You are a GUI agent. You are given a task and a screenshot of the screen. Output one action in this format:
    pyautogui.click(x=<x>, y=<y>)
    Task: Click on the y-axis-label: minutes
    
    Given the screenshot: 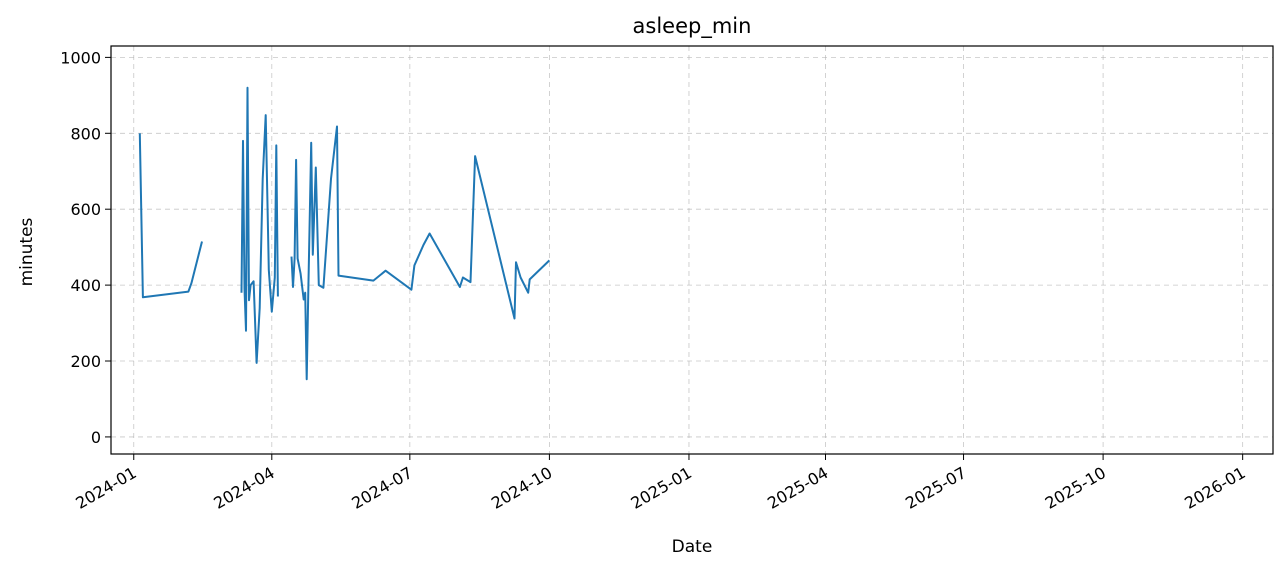 What is the action you would take?
    pyautogui.click(x=27, y=251)
    